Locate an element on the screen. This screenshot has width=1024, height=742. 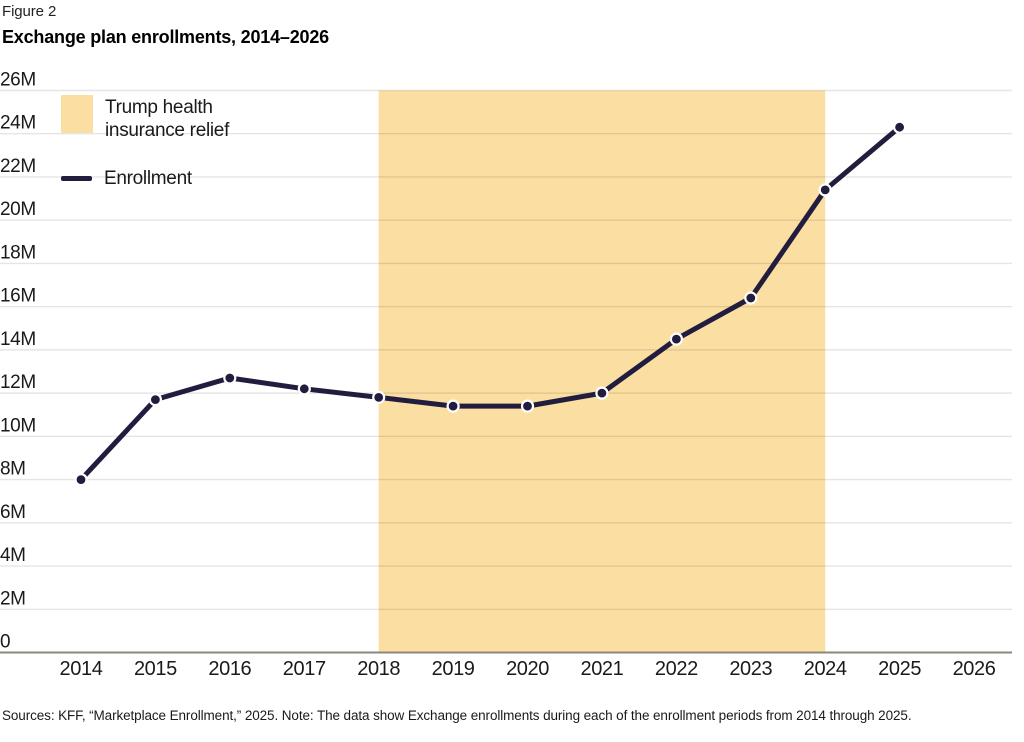
x-tick-label-2018: 2018 is located at coordinates (378, 669).